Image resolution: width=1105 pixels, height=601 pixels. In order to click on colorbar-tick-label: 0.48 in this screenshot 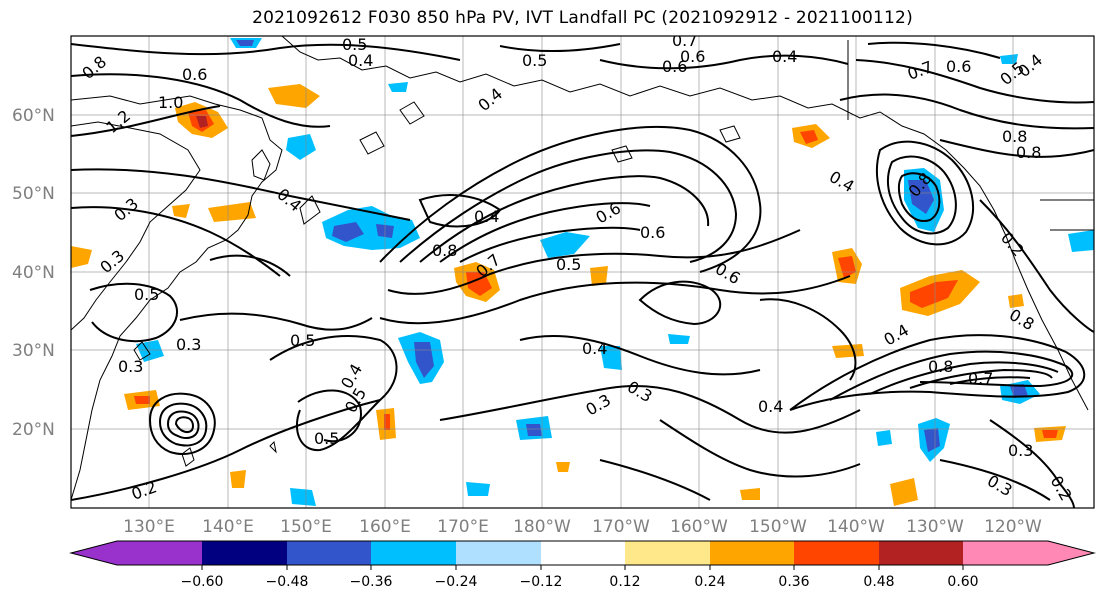, I will do `click(878, 582)`.